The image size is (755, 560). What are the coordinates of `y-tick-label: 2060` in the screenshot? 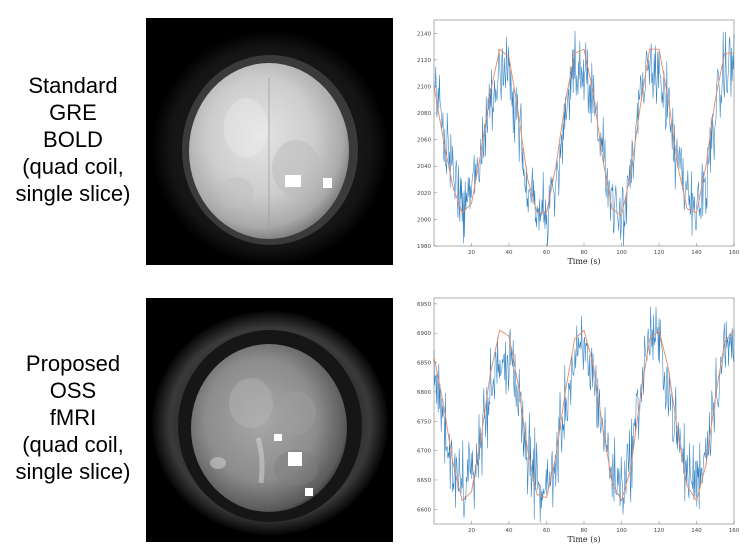 It's located at (424, 141).